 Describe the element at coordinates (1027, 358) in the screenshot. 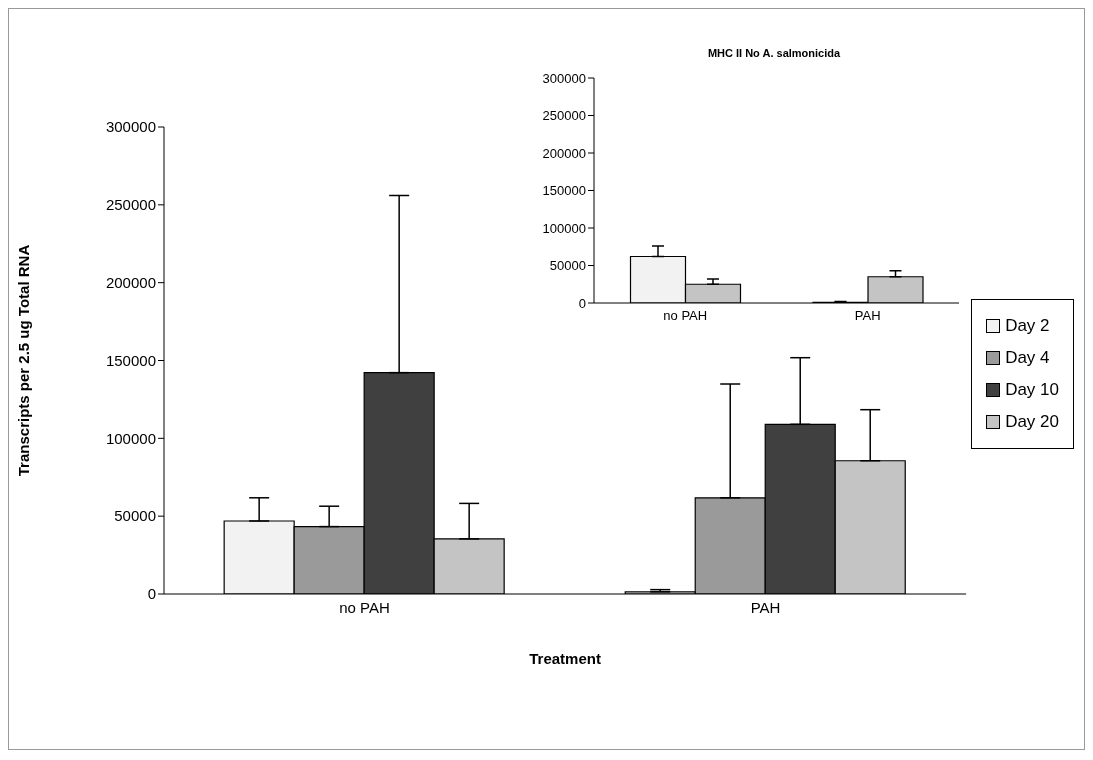

I see `legend-label: Day 4` at that location.